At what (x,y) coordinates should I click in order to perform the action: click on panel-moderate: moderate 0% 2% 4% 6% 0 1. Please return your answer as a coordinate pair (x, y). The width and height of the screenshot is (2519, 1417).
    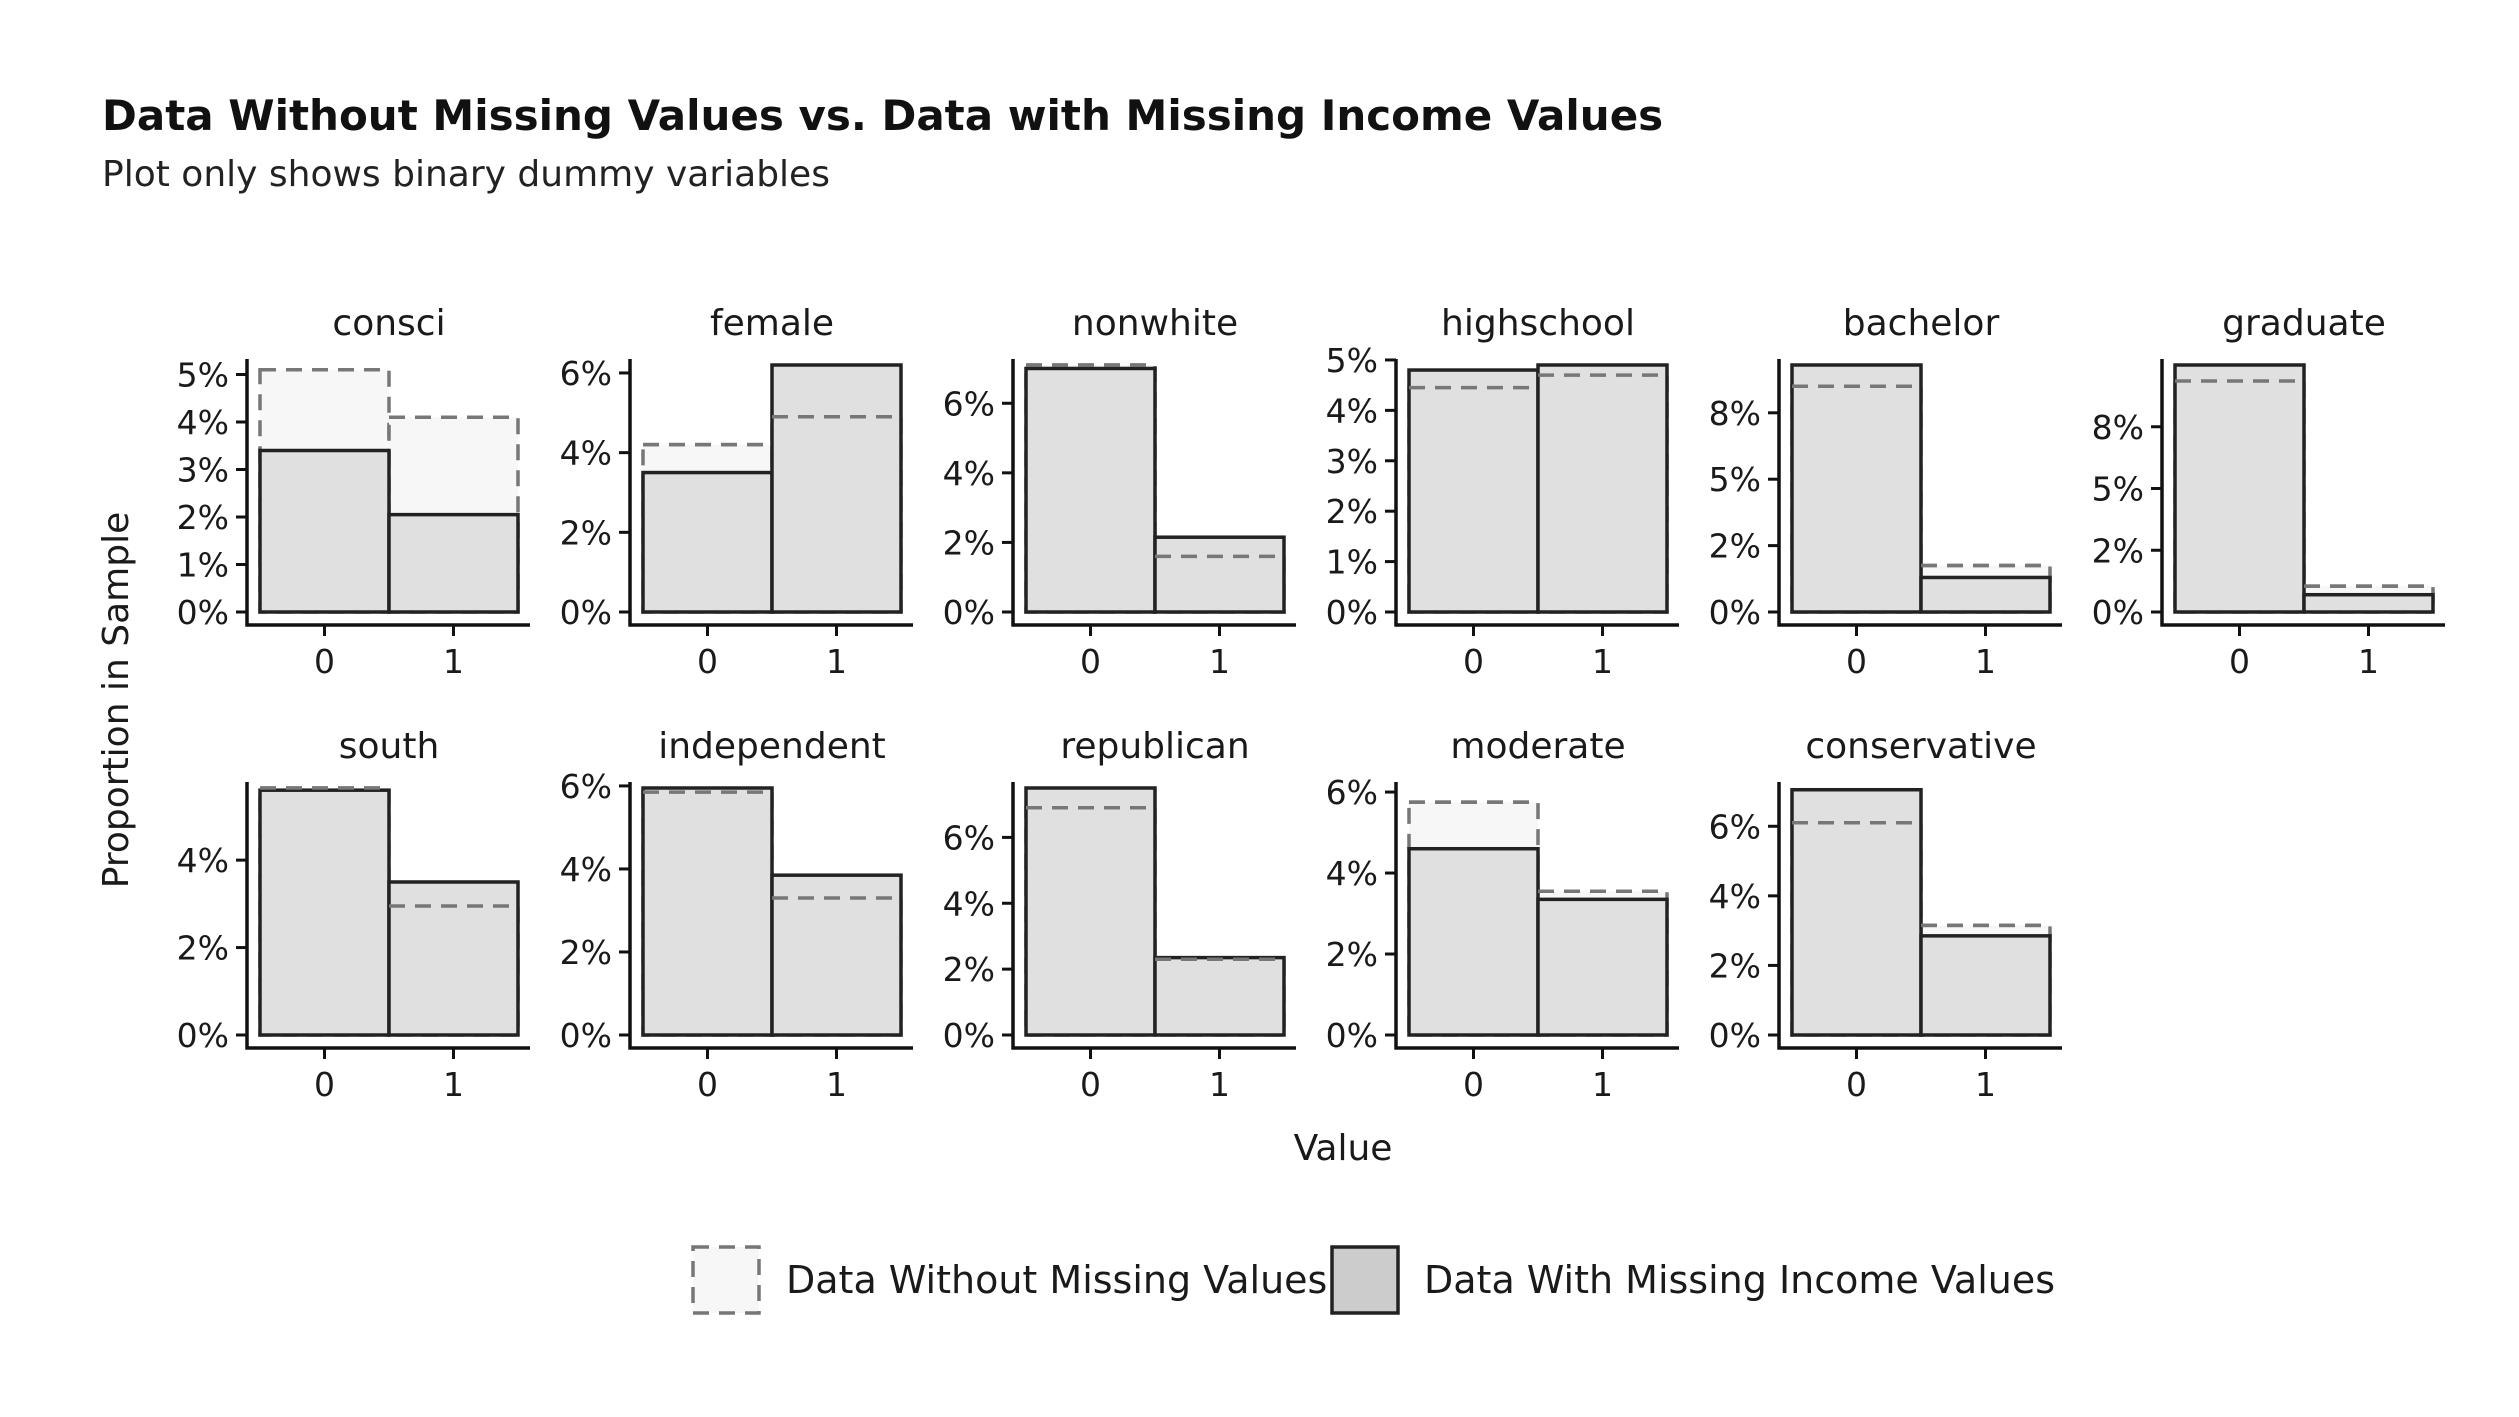
    Looking at the image, I should click on (1502, 915).